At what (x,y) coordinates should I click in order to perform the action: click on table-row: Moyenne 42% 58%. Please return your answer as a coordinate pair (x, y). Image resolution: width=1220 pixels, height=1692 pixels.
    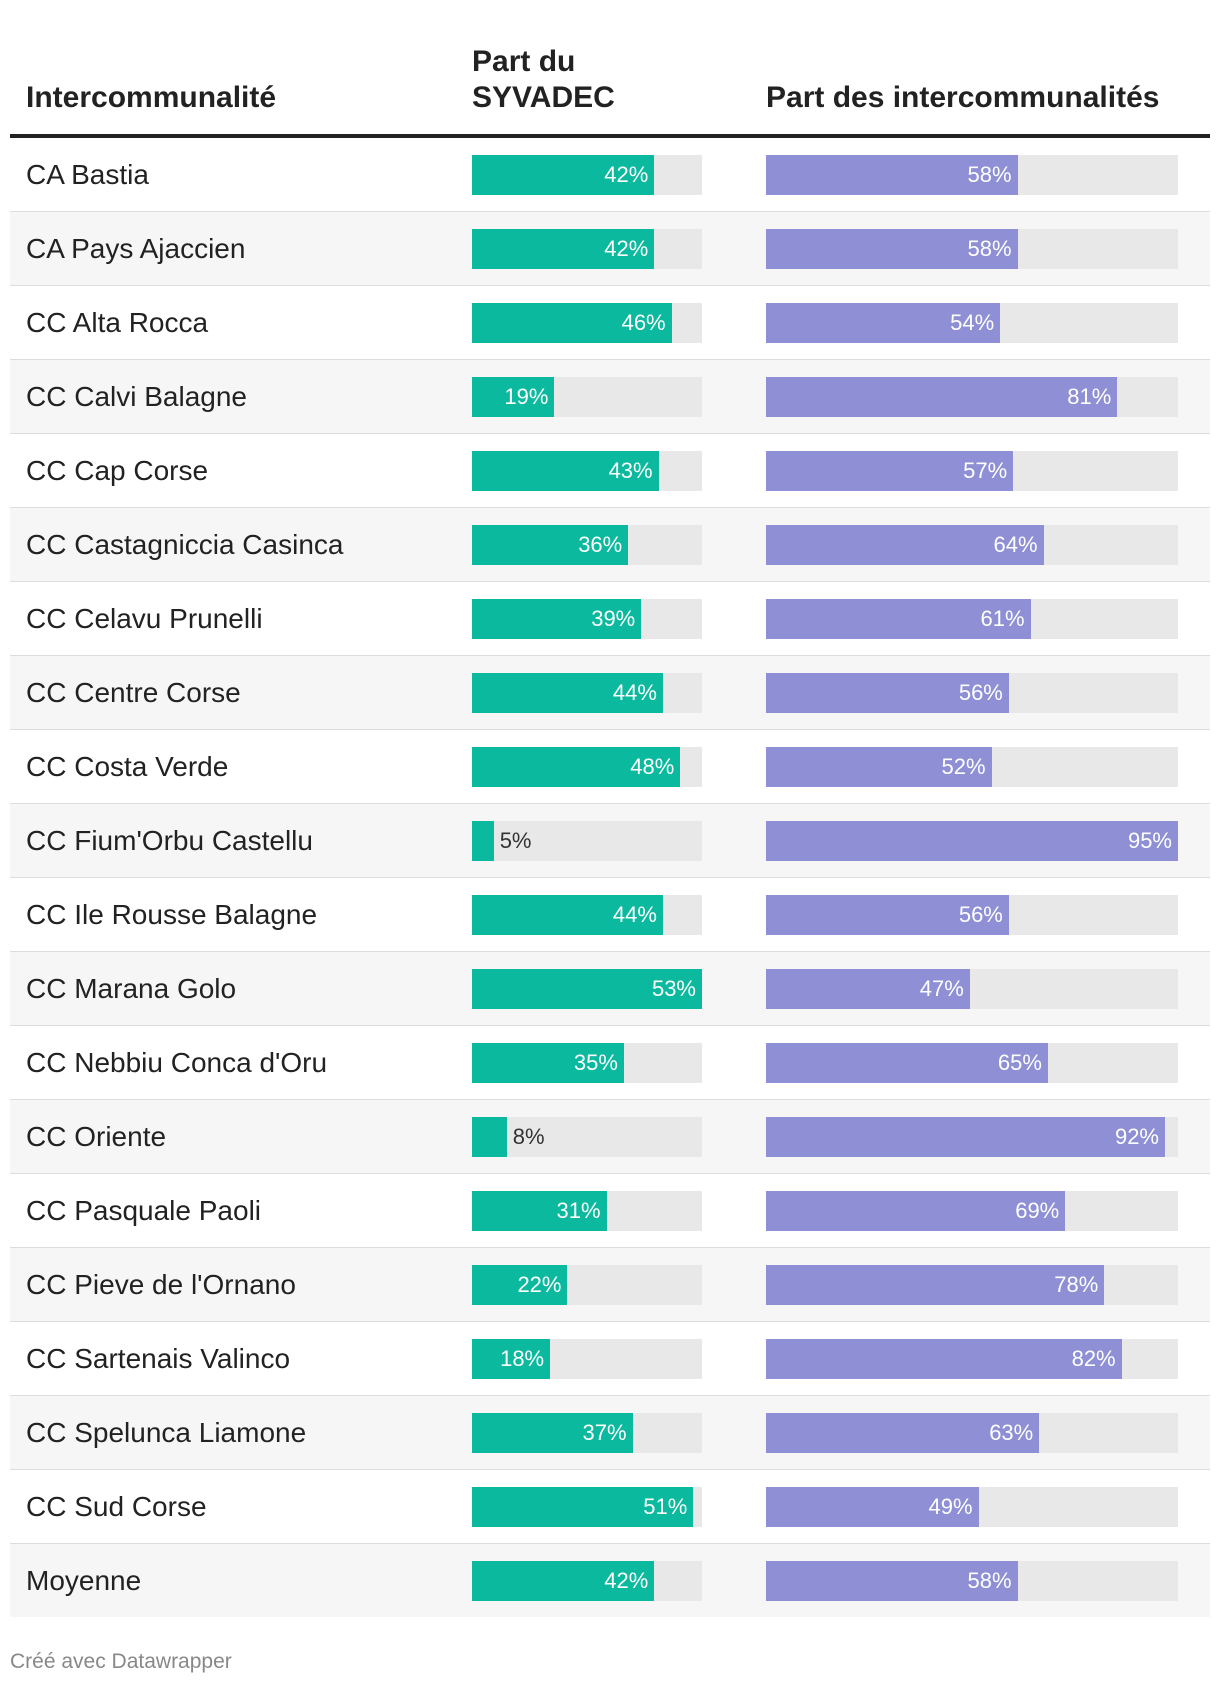
    Looking at the image, I should click on (610, 1580).